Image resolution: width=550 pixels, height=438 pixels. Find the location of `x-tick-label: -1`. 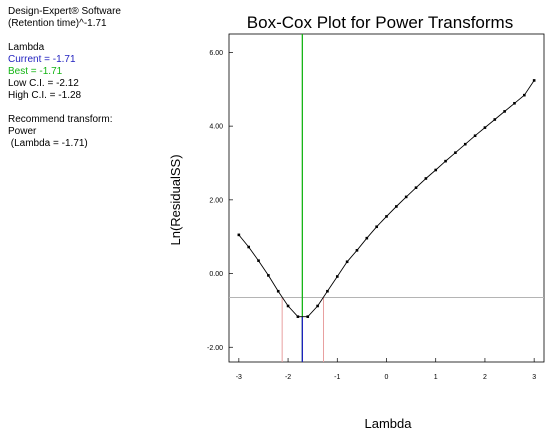

x-tick-label: -1 is located at coordinates (337, 377).